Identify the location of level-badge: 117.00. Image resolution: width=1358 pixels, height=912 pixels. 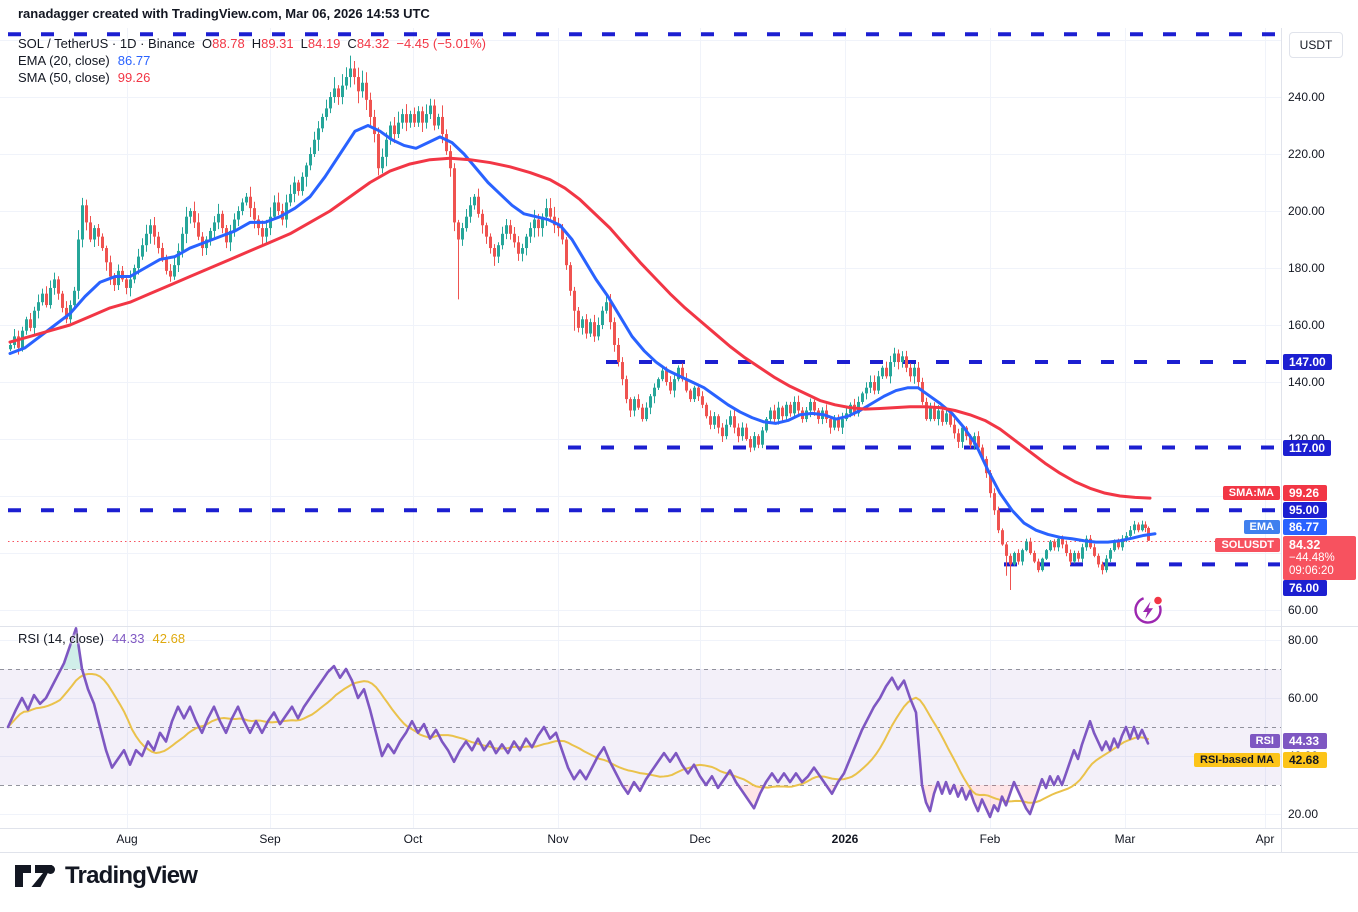
(1307, 447).